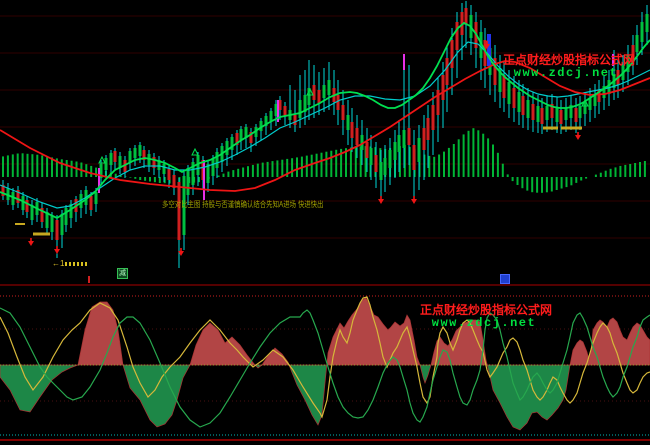 Image resolution: width=650 pixels, height=445 pixels. What do you see at coordinates (77, 263) in the screenshot?
I see `wave-annotation-dashes` at bounding box center [77, 263].